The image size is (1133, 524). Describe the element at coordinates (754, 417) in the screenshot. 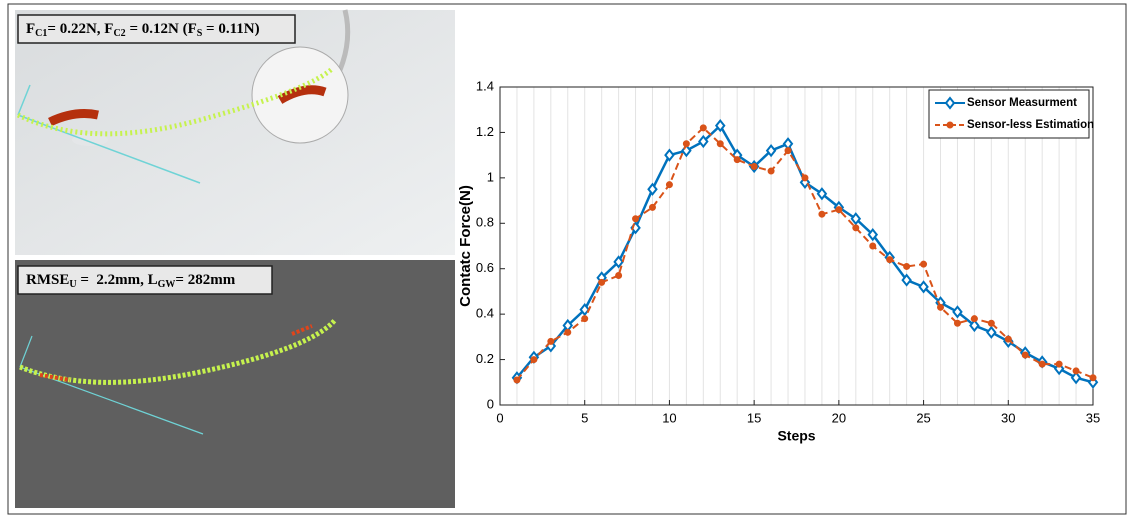

I see `x-tick-label: 15` at that location.